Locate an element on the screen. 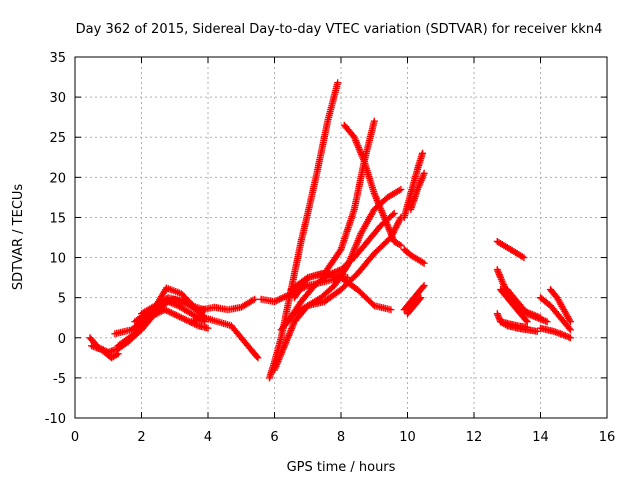 The height and width of the screenshot is (480, 640). x-tick-label: 2 is located at coordinates (141, 437).